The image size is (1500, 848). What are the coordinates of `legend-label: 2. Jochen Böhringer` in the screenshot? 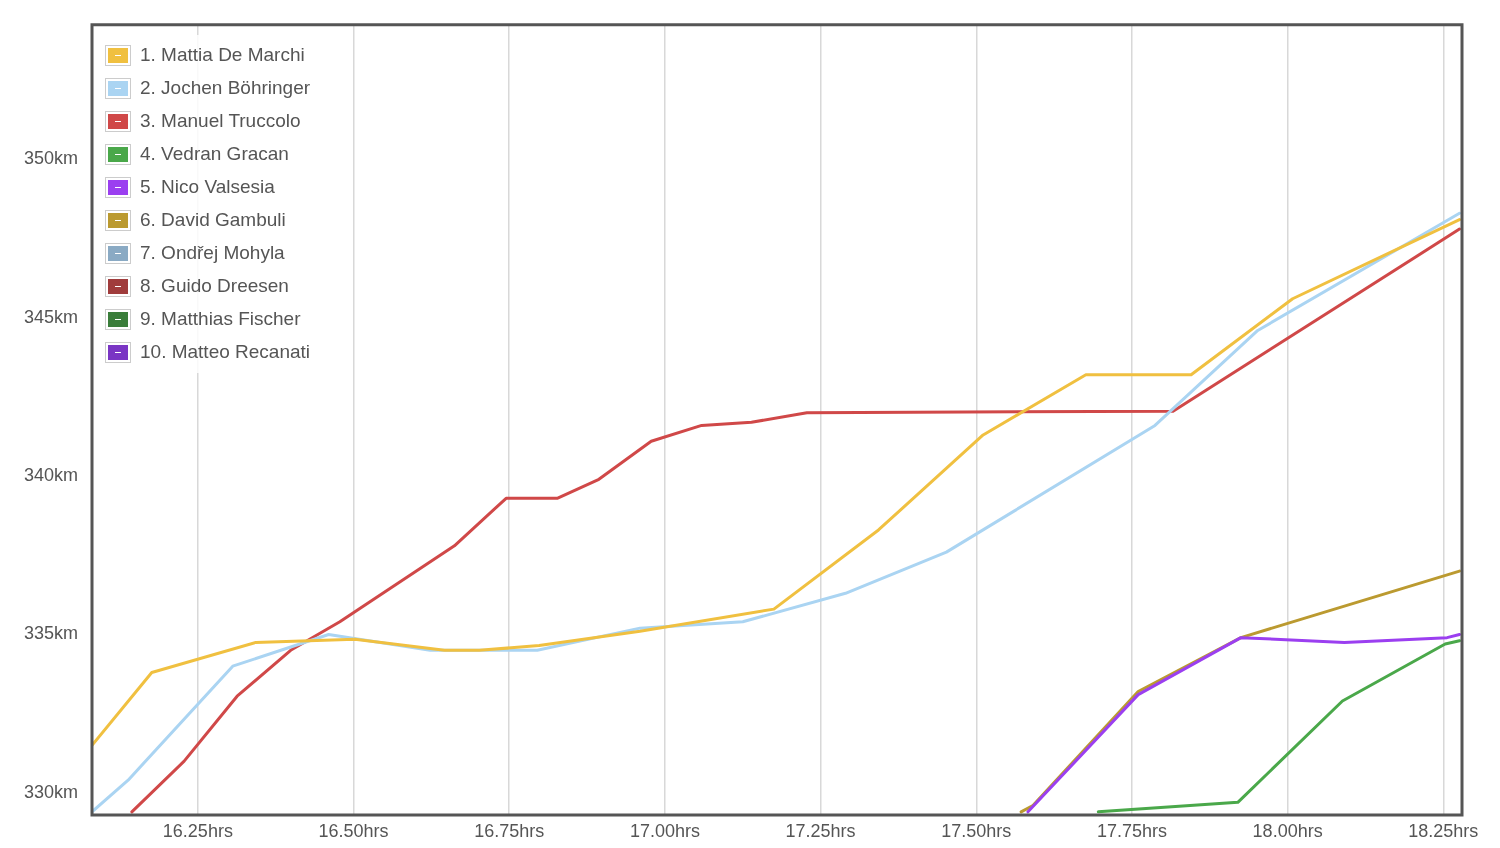 It's located at (225, 88).